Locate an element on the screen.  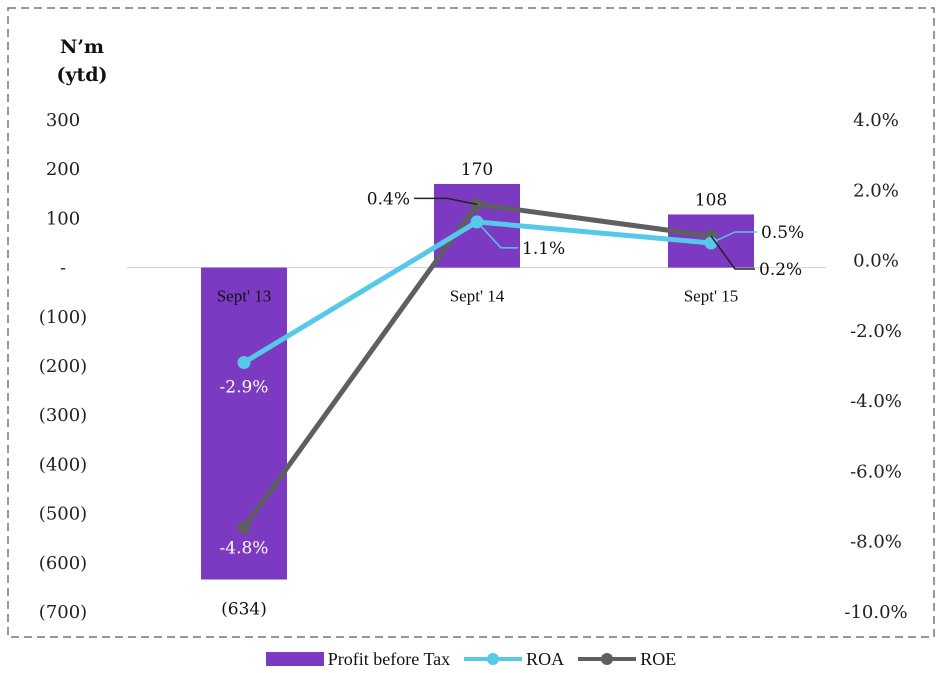
legend-item-roe: ROE is located at coordinates (627, 659).